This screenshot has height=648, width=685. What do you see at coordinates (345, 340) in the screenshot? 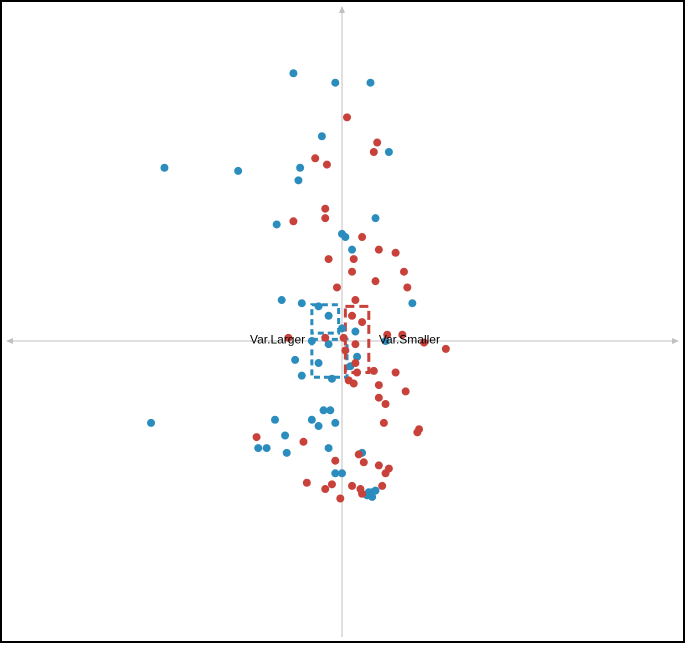
I see `annotations: Var.Larger Var.Smaller` at bounding box center [345, 340].